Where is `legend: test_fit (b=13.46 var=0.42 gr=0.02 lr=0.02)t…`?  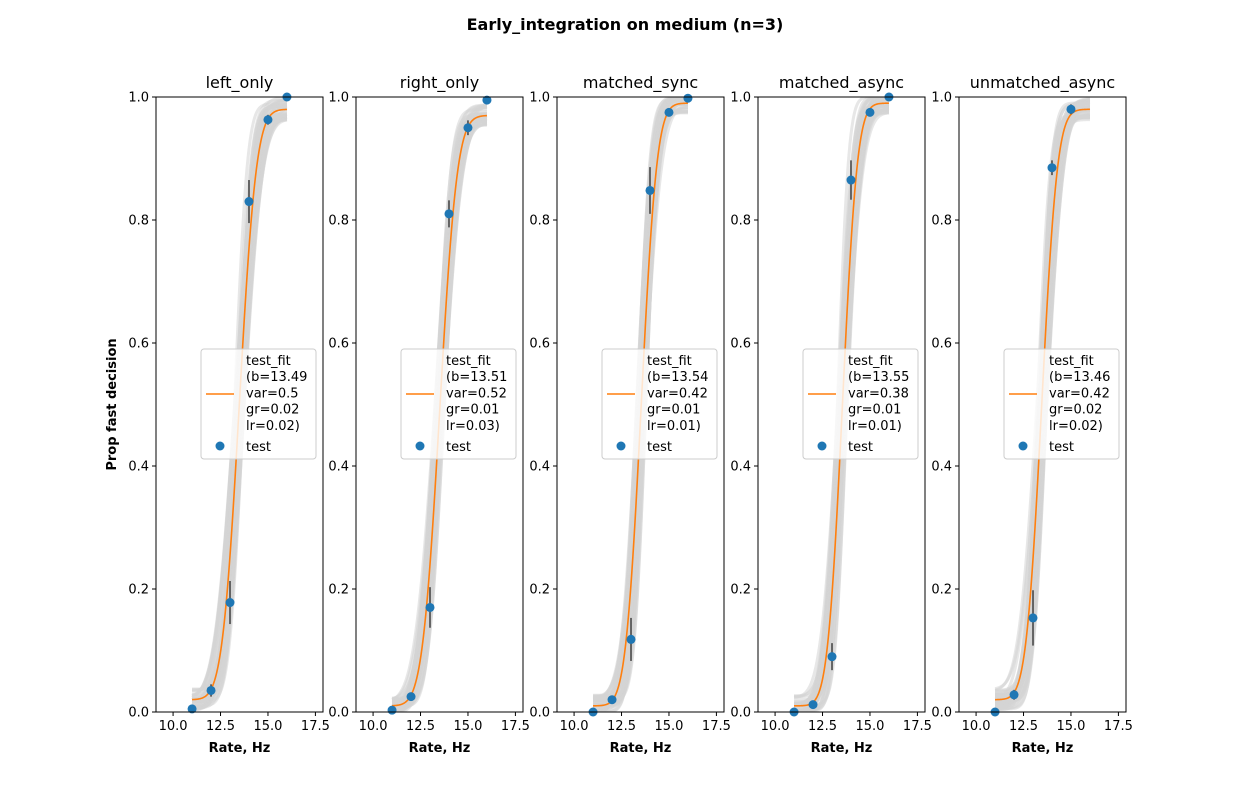
legend: test_fit (b=13.46 var=0.42 gr=0.02 lr=0.02)t… is located at coordinates (1061, 404).